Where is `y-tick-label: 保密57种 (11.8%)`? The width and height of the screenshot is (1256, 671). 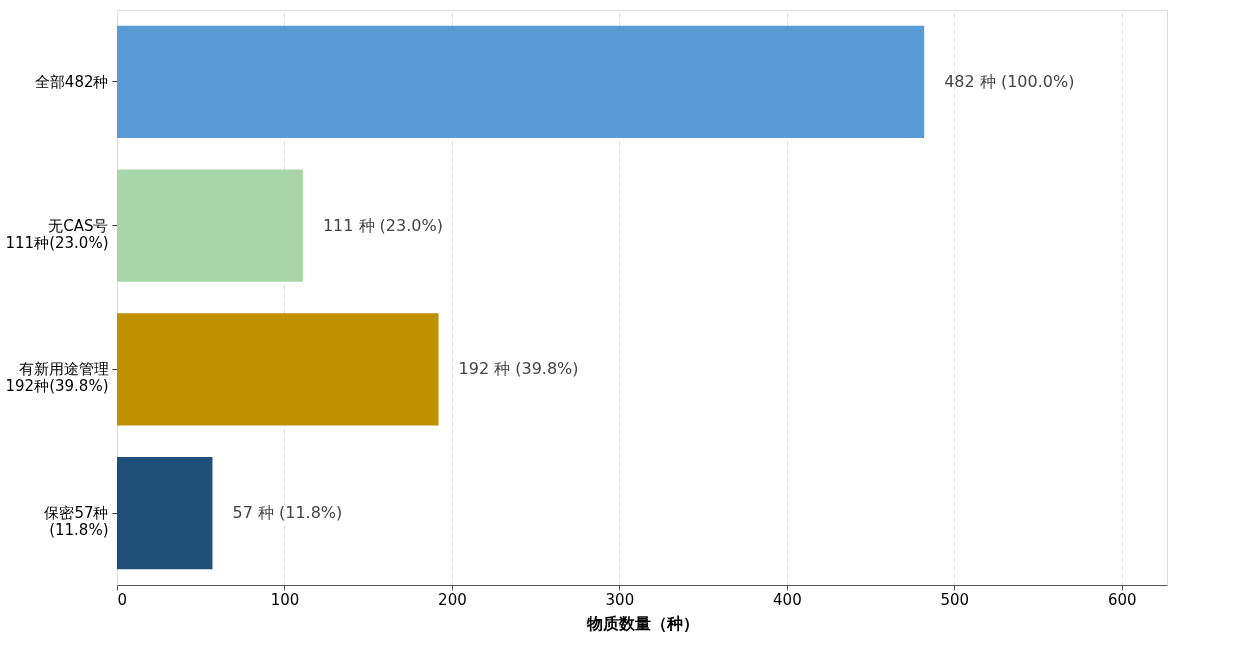
y-tick-label: 保密57种 (11.8%) is located at coordinates (76, 522).